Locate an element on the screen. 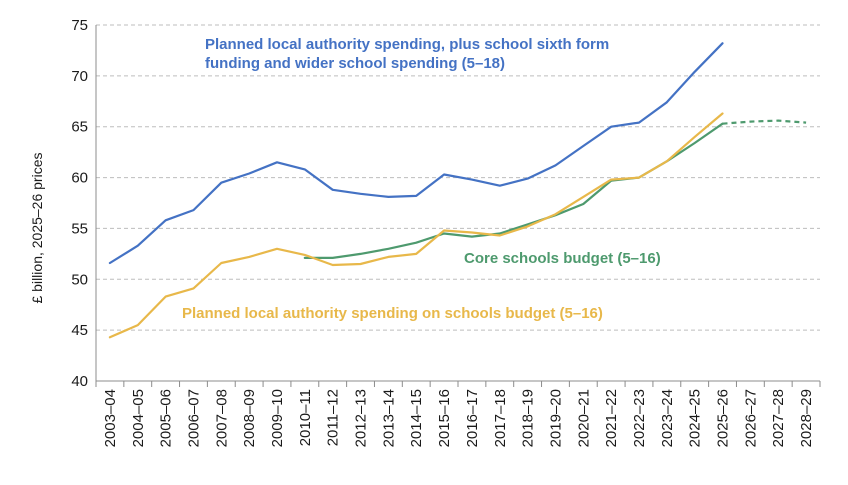  x-tick-label: 2006–07 is located at coordinates (193, 418).